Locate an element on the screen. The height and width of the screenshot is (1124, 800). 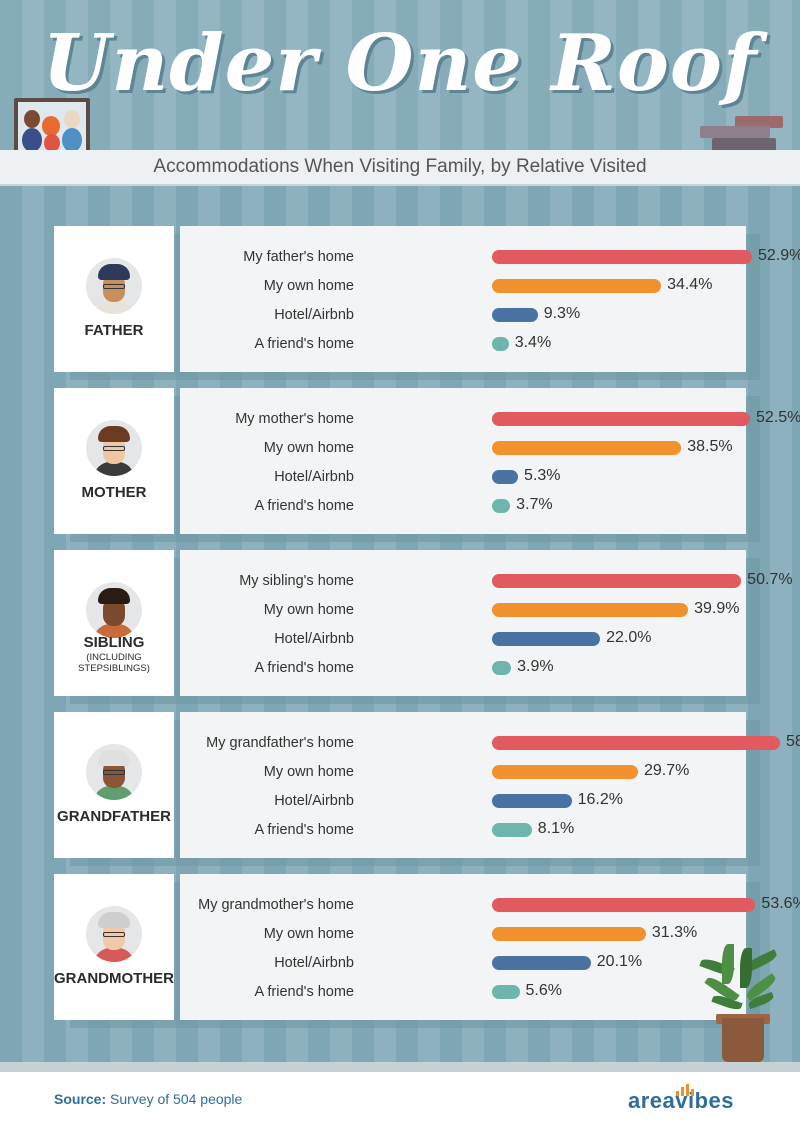
brand-name: areavibes is located at coordinates (681, 1100).